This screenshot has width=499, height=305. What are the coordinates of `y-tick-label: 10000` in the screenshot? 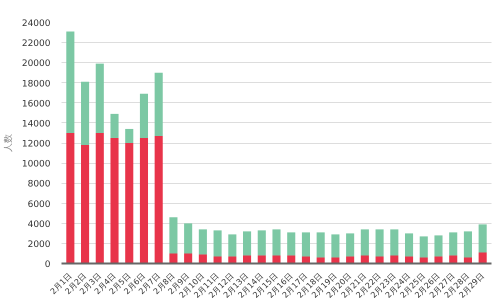 It's located at (36, 165).